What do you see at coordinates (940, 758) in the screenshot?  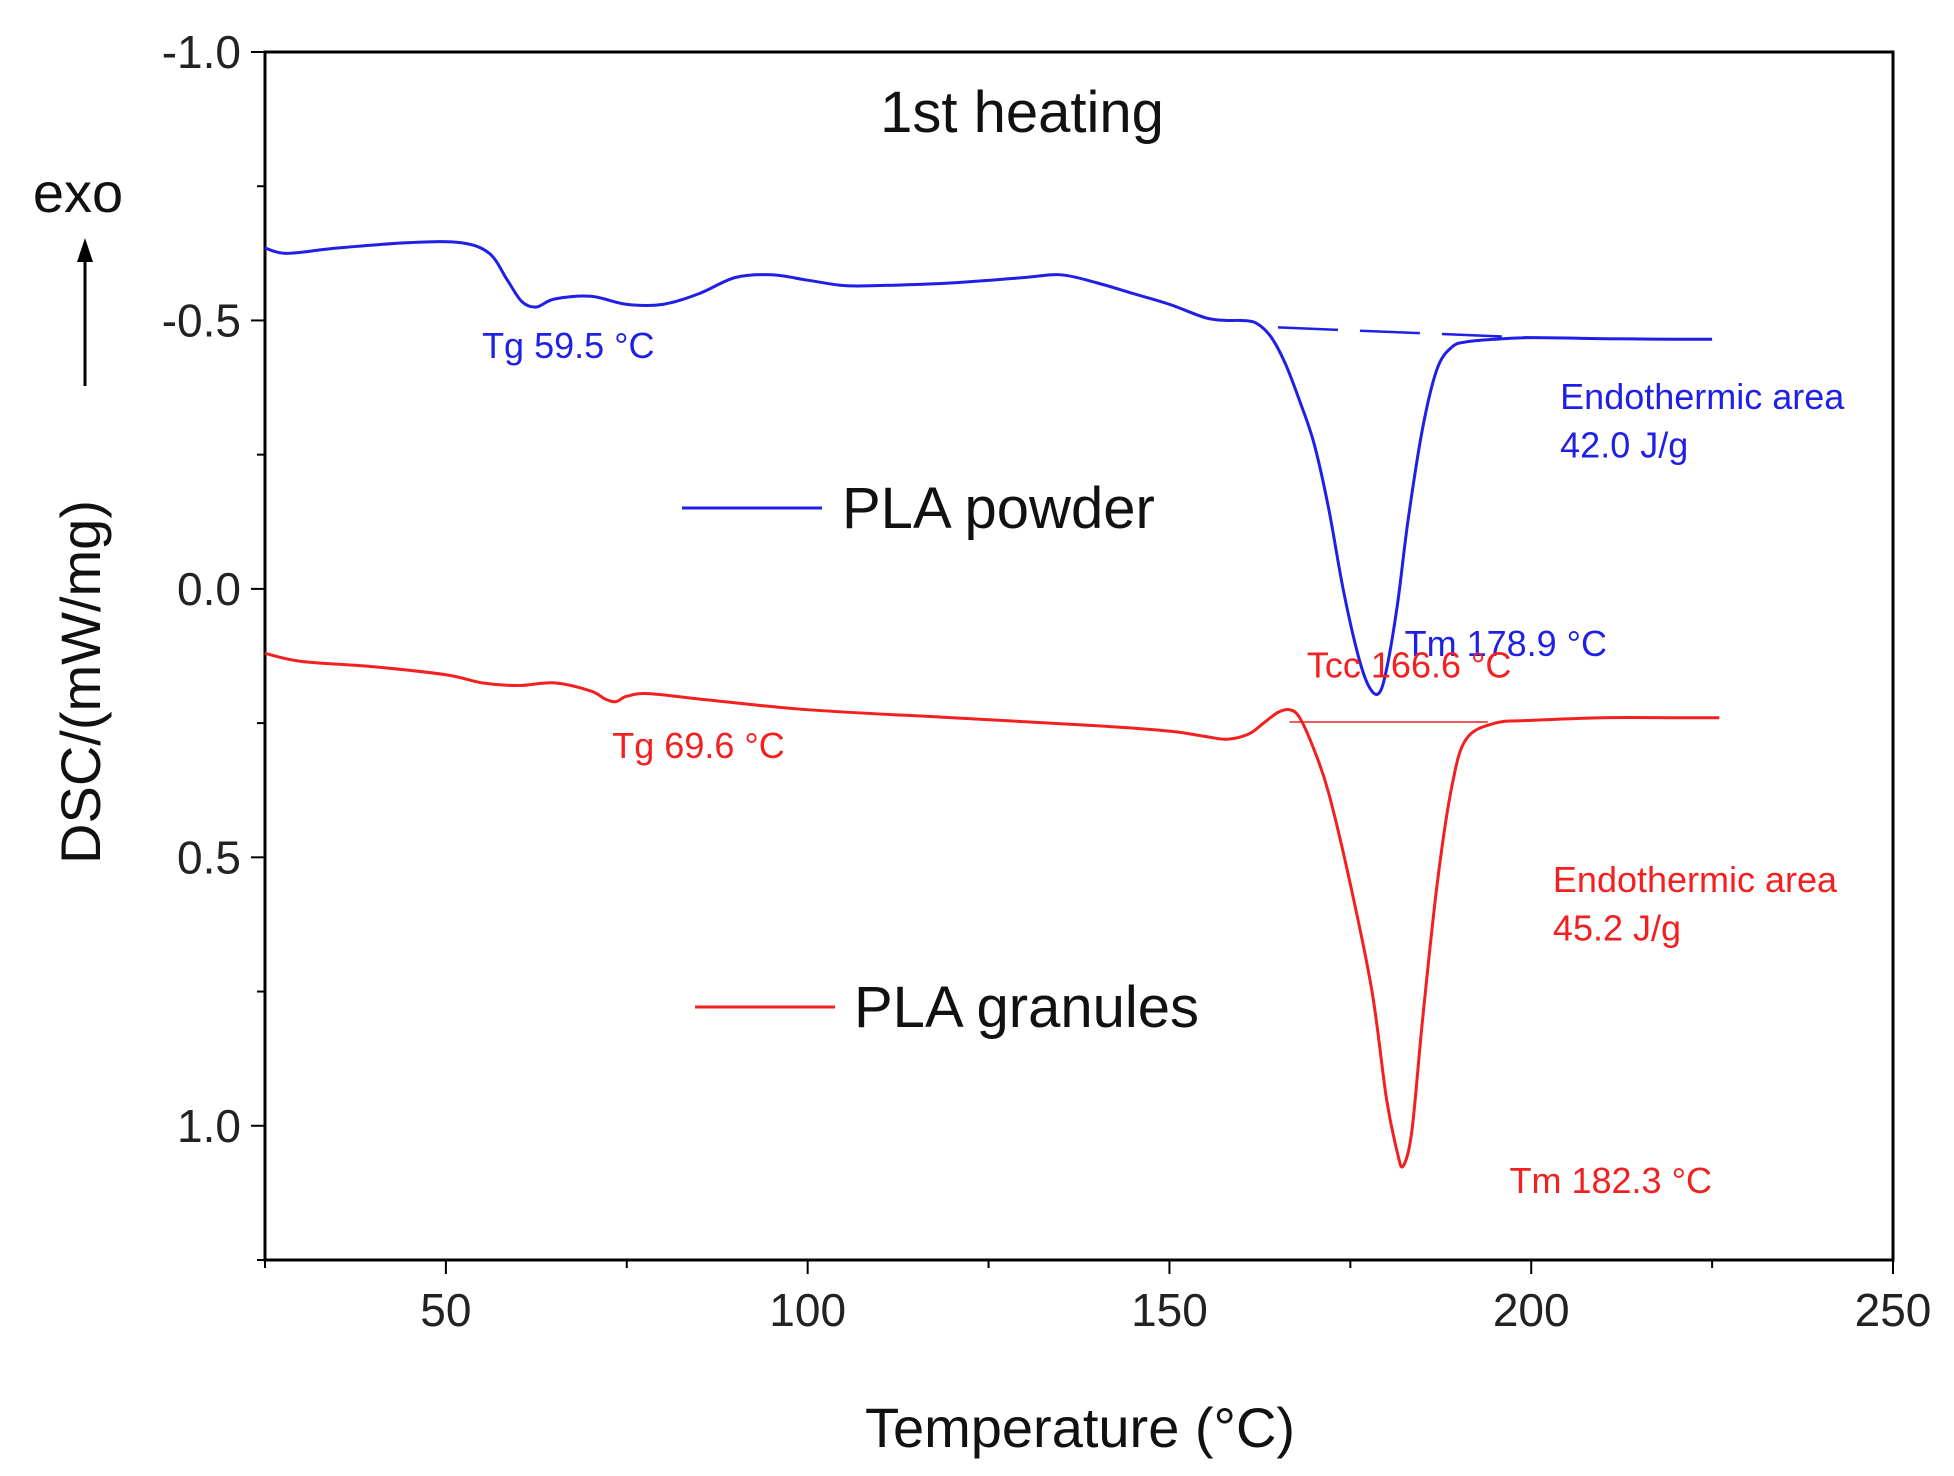 I see `legend: PLA powder PLA granules` at bounding box center [940, 758].